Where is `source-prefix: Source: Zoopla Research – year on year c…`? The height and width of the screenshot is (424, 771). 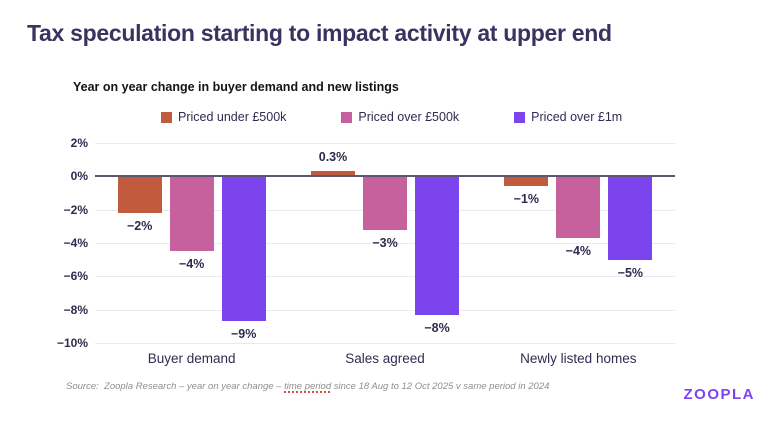 source-prefix: Source: Zoopla Research – year on year c… is located at coordinates (175, 386).